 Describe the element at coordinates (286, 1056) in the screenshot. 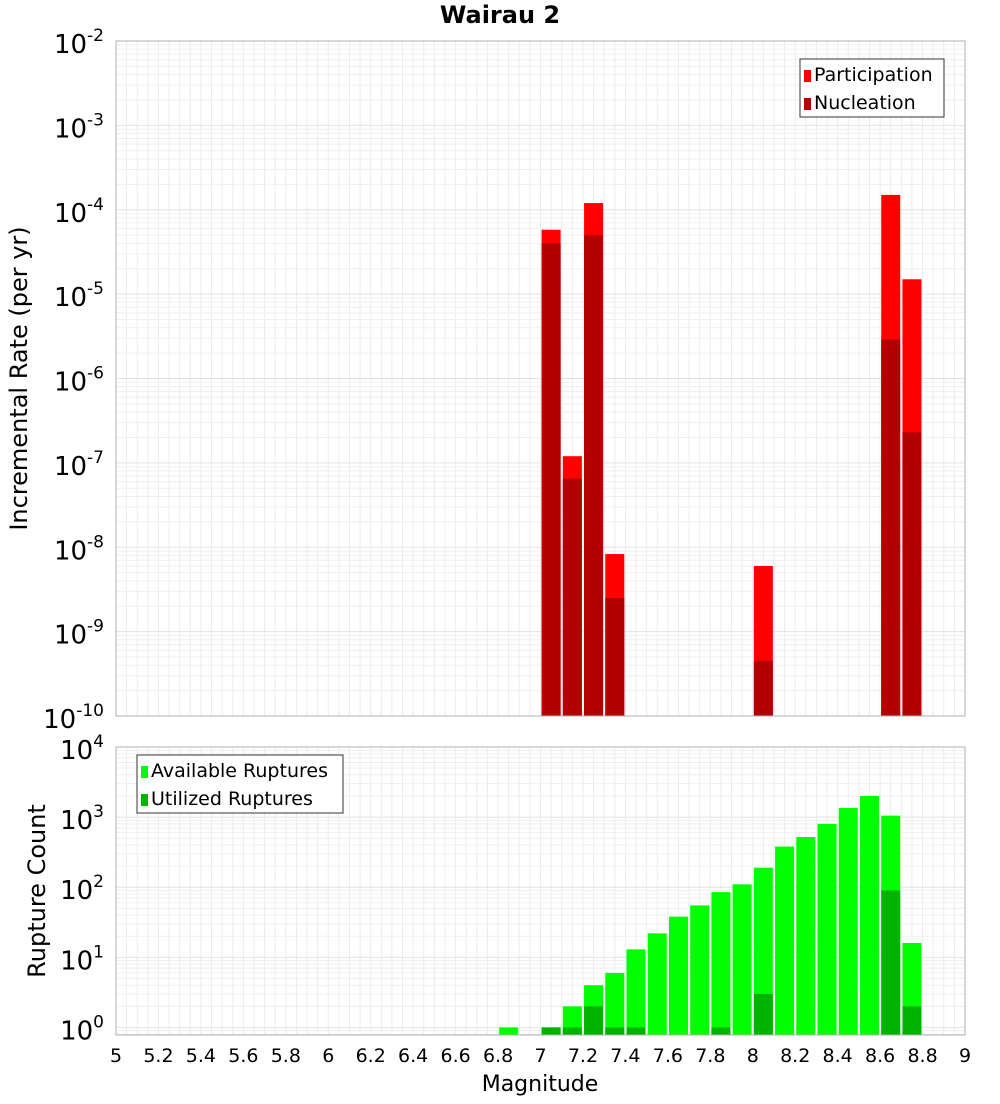

I see `x-tick-label: 5.8` at that location.